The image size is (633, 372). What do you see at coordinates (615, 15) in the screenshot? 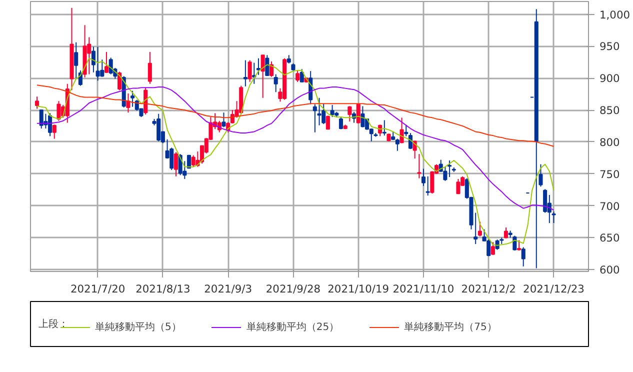
I see `y-tick-label: 1,000` at bounding box center [615, 15].